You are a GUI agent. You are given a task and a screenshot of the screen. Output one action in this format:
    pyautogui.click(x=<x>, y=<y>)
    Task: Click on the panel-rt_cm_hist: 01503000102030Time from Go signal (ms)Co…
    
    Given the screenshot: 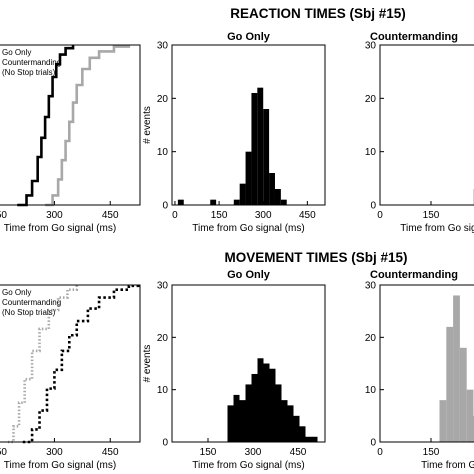 What is the action you would take?
    pyautogui.click(x=419, y=132)
    